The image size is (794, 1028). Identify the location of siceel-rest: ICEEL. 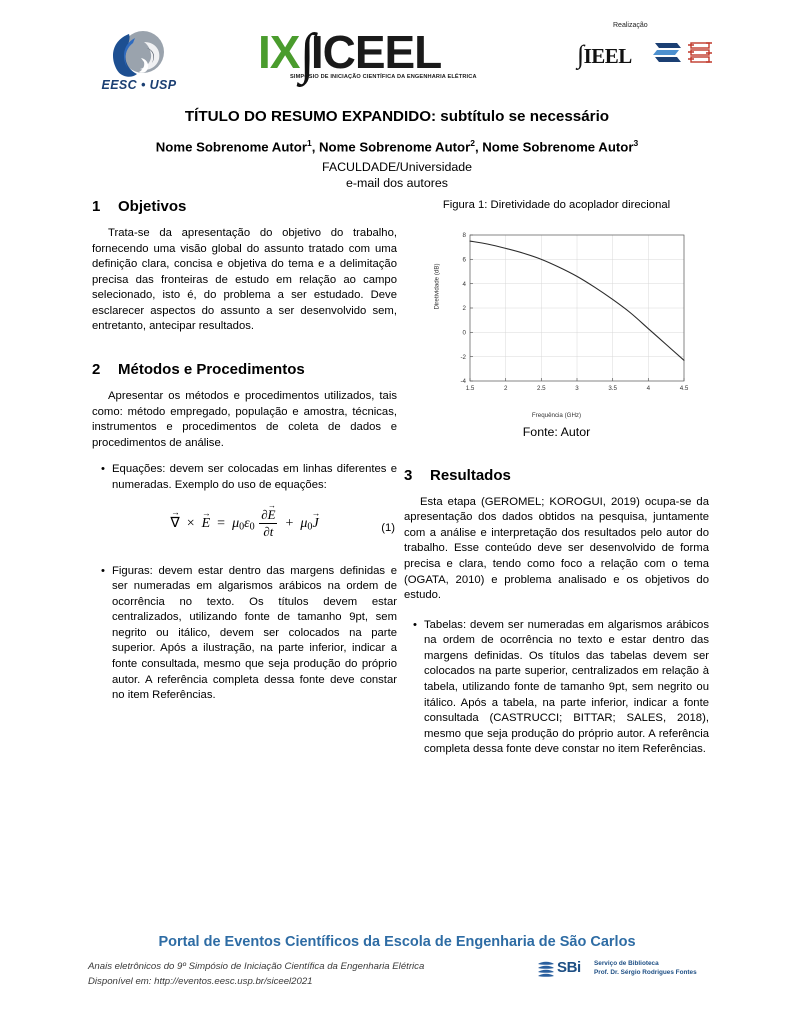
(376, 52).